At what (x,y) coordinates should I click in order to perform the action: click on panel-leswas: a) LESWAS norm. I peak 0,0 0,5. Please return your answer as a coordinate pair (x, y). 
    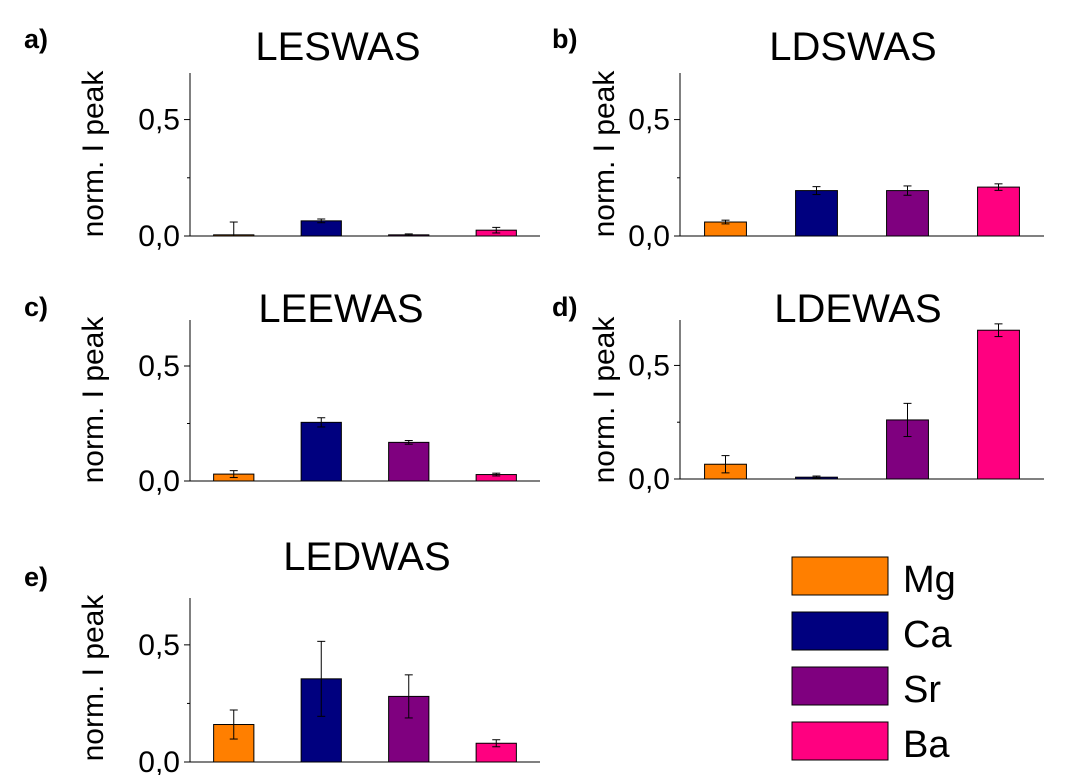
    Looking at the image, I should click on (282, 138).